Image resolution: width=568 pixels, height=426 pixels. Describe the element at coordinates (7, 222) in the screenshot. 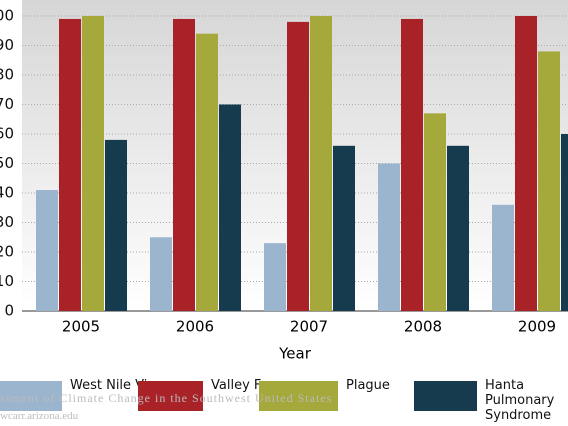

I see `y-tick-label: 30` at that location.